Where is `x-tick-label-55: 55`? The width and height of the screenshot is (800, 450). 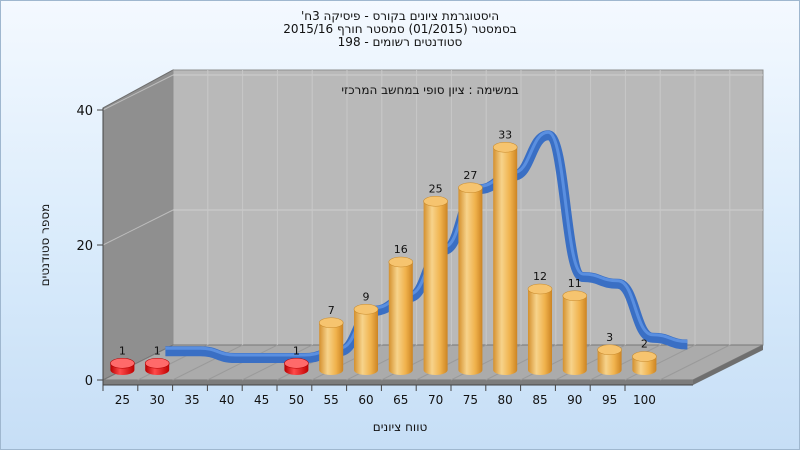
x-tick-label-55: 55 is located at coordinates (331, 400).